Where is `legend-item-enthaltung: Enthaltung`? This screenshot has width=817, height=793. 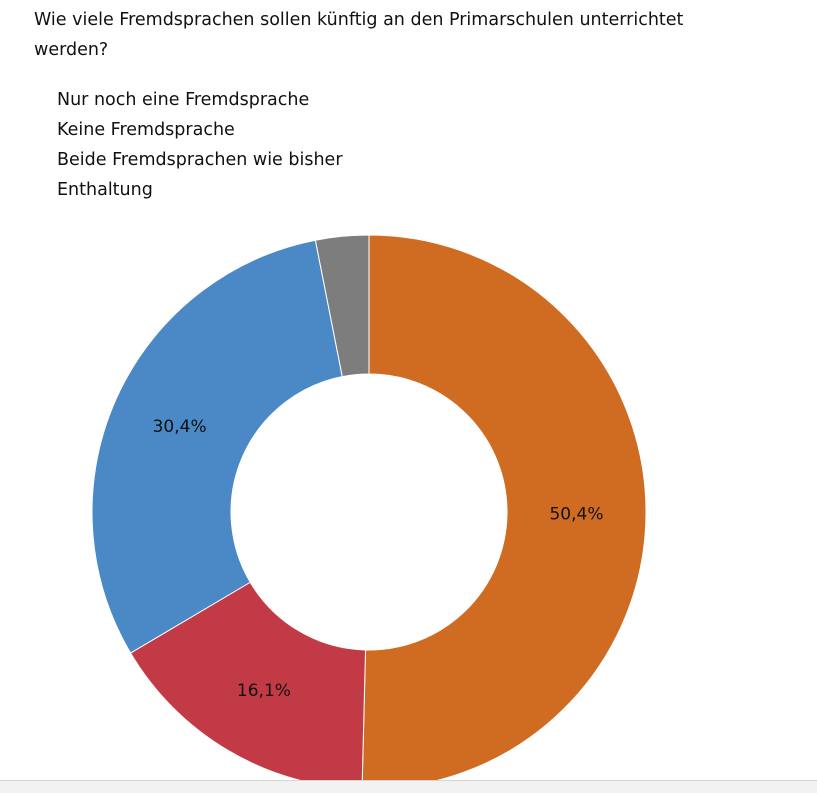 legend-item-enthaltung: Enthaltung is located at coordinates (105, 190).